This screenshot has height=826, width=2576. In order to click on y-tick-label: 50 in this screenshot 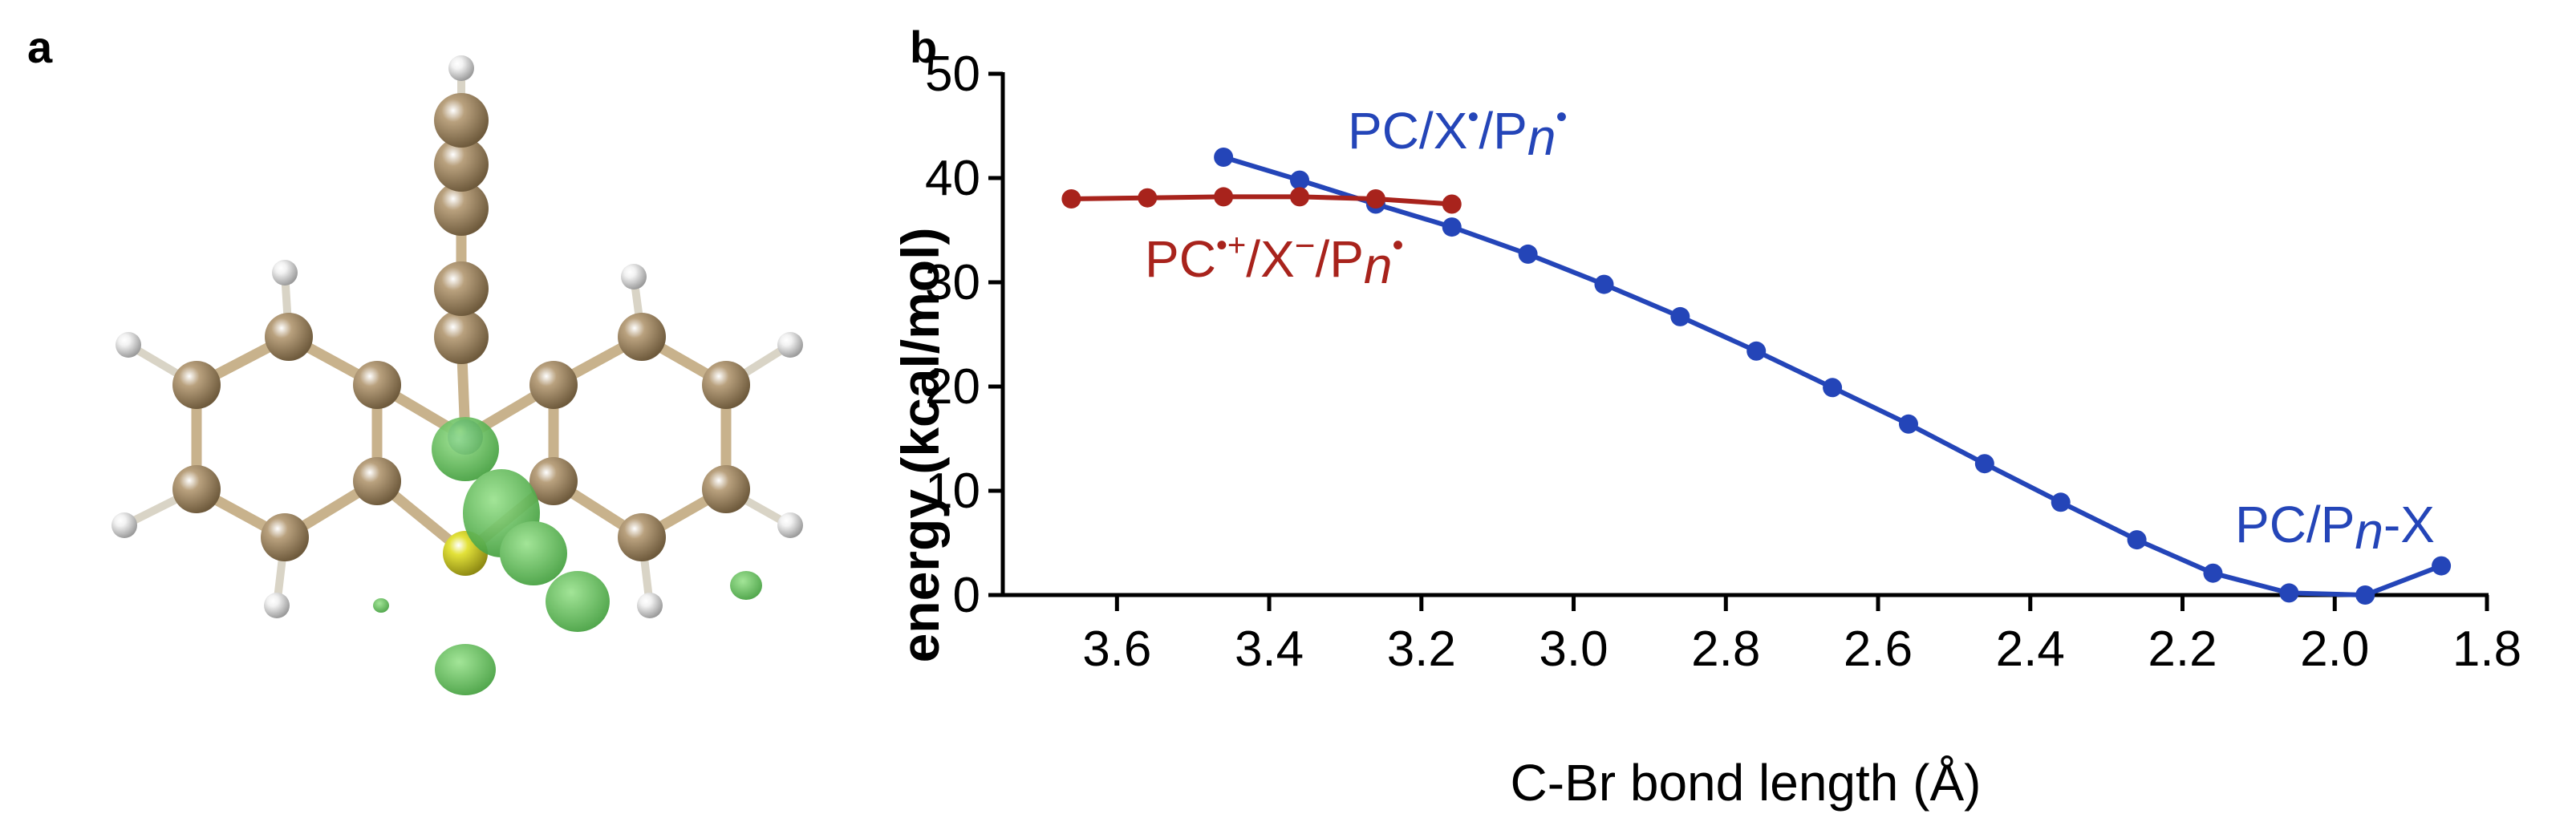, I will do `click(952, 74)`.